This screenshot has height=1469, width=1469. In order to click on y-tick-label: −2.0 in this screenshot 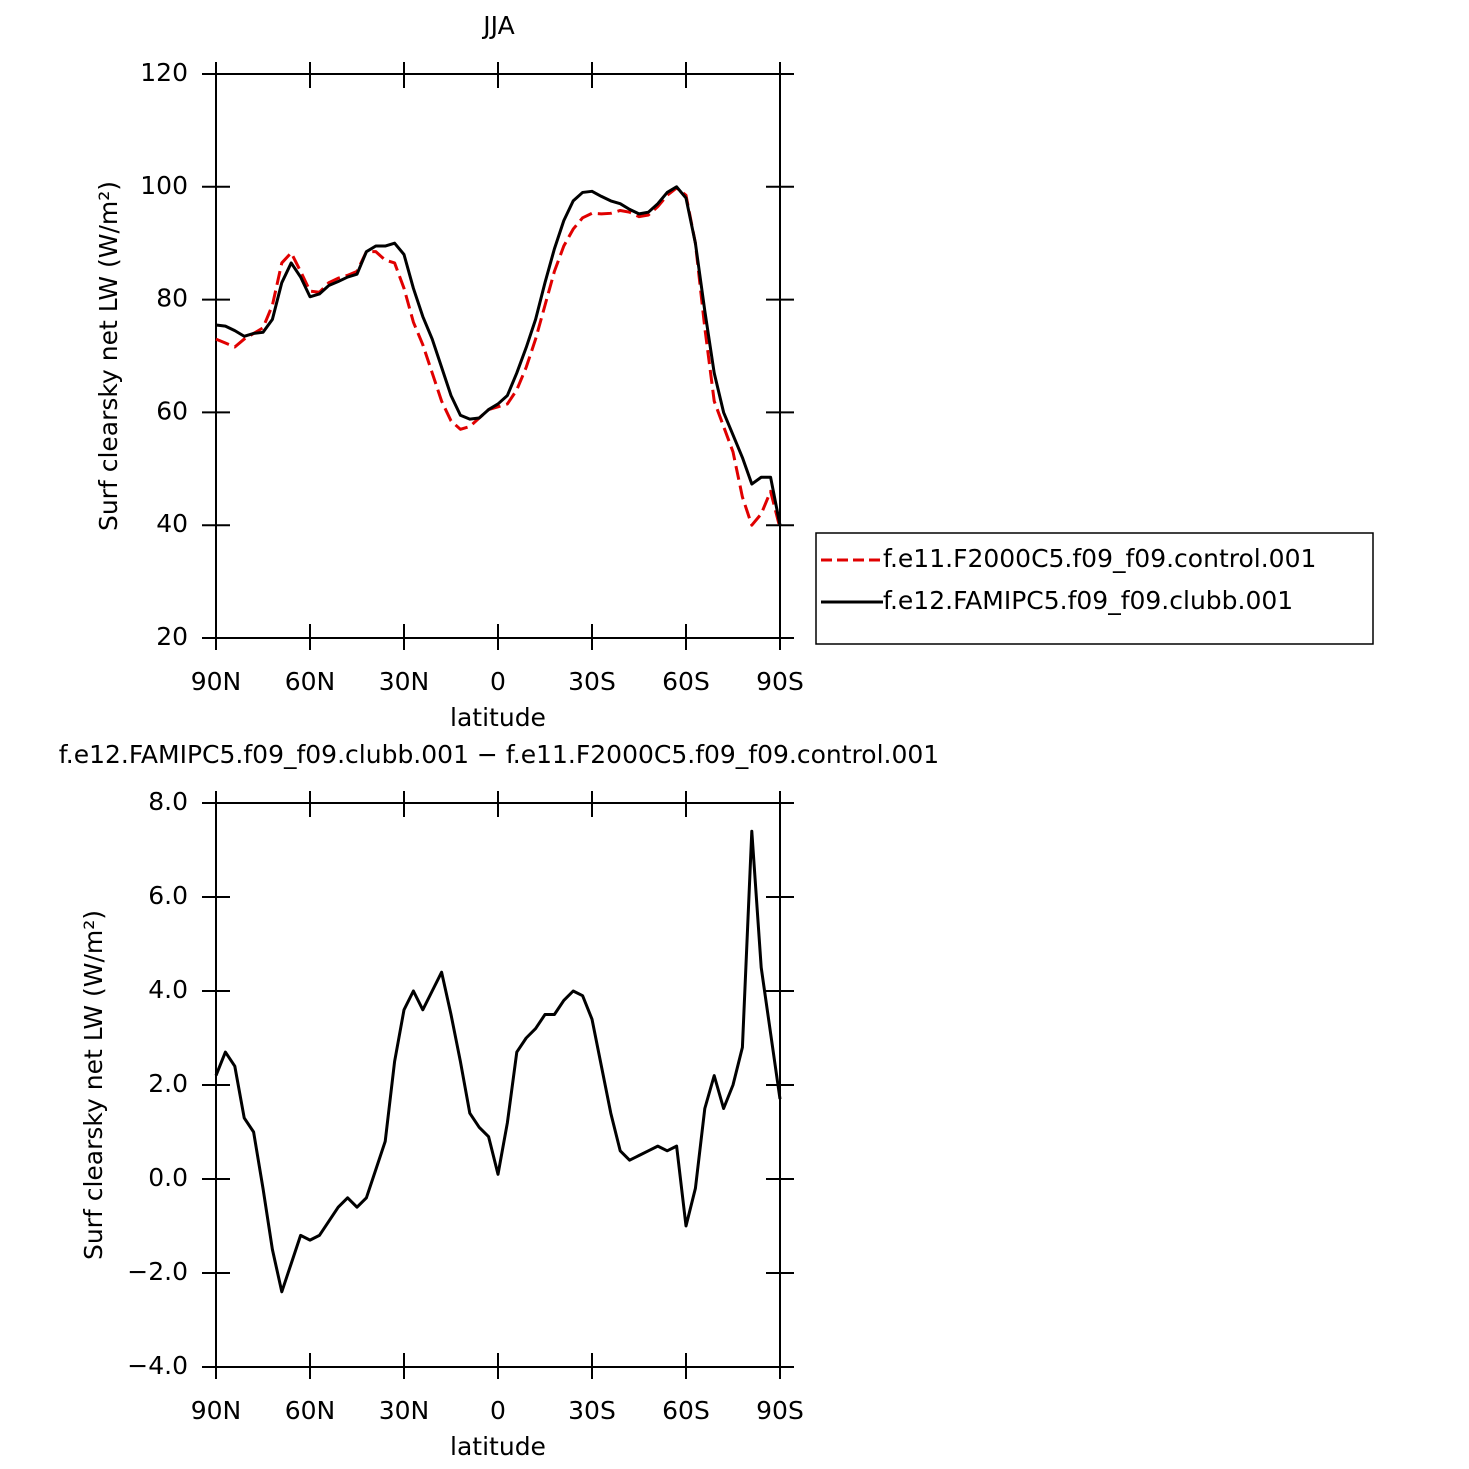, I will do `click(157, 1271)`.